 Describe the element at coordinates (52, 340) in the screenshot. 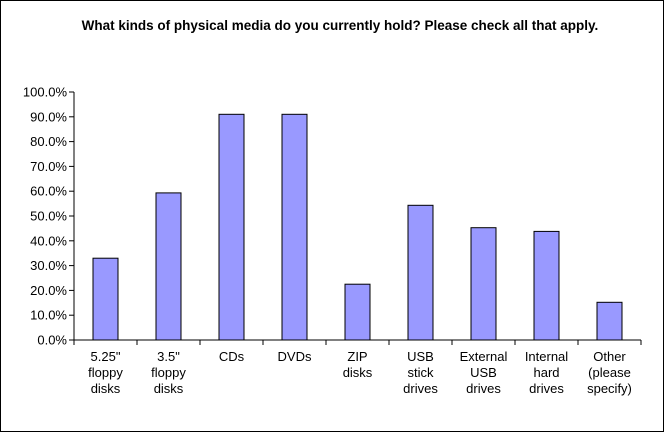

I see `y-tick-label: 0.0%` at that location.